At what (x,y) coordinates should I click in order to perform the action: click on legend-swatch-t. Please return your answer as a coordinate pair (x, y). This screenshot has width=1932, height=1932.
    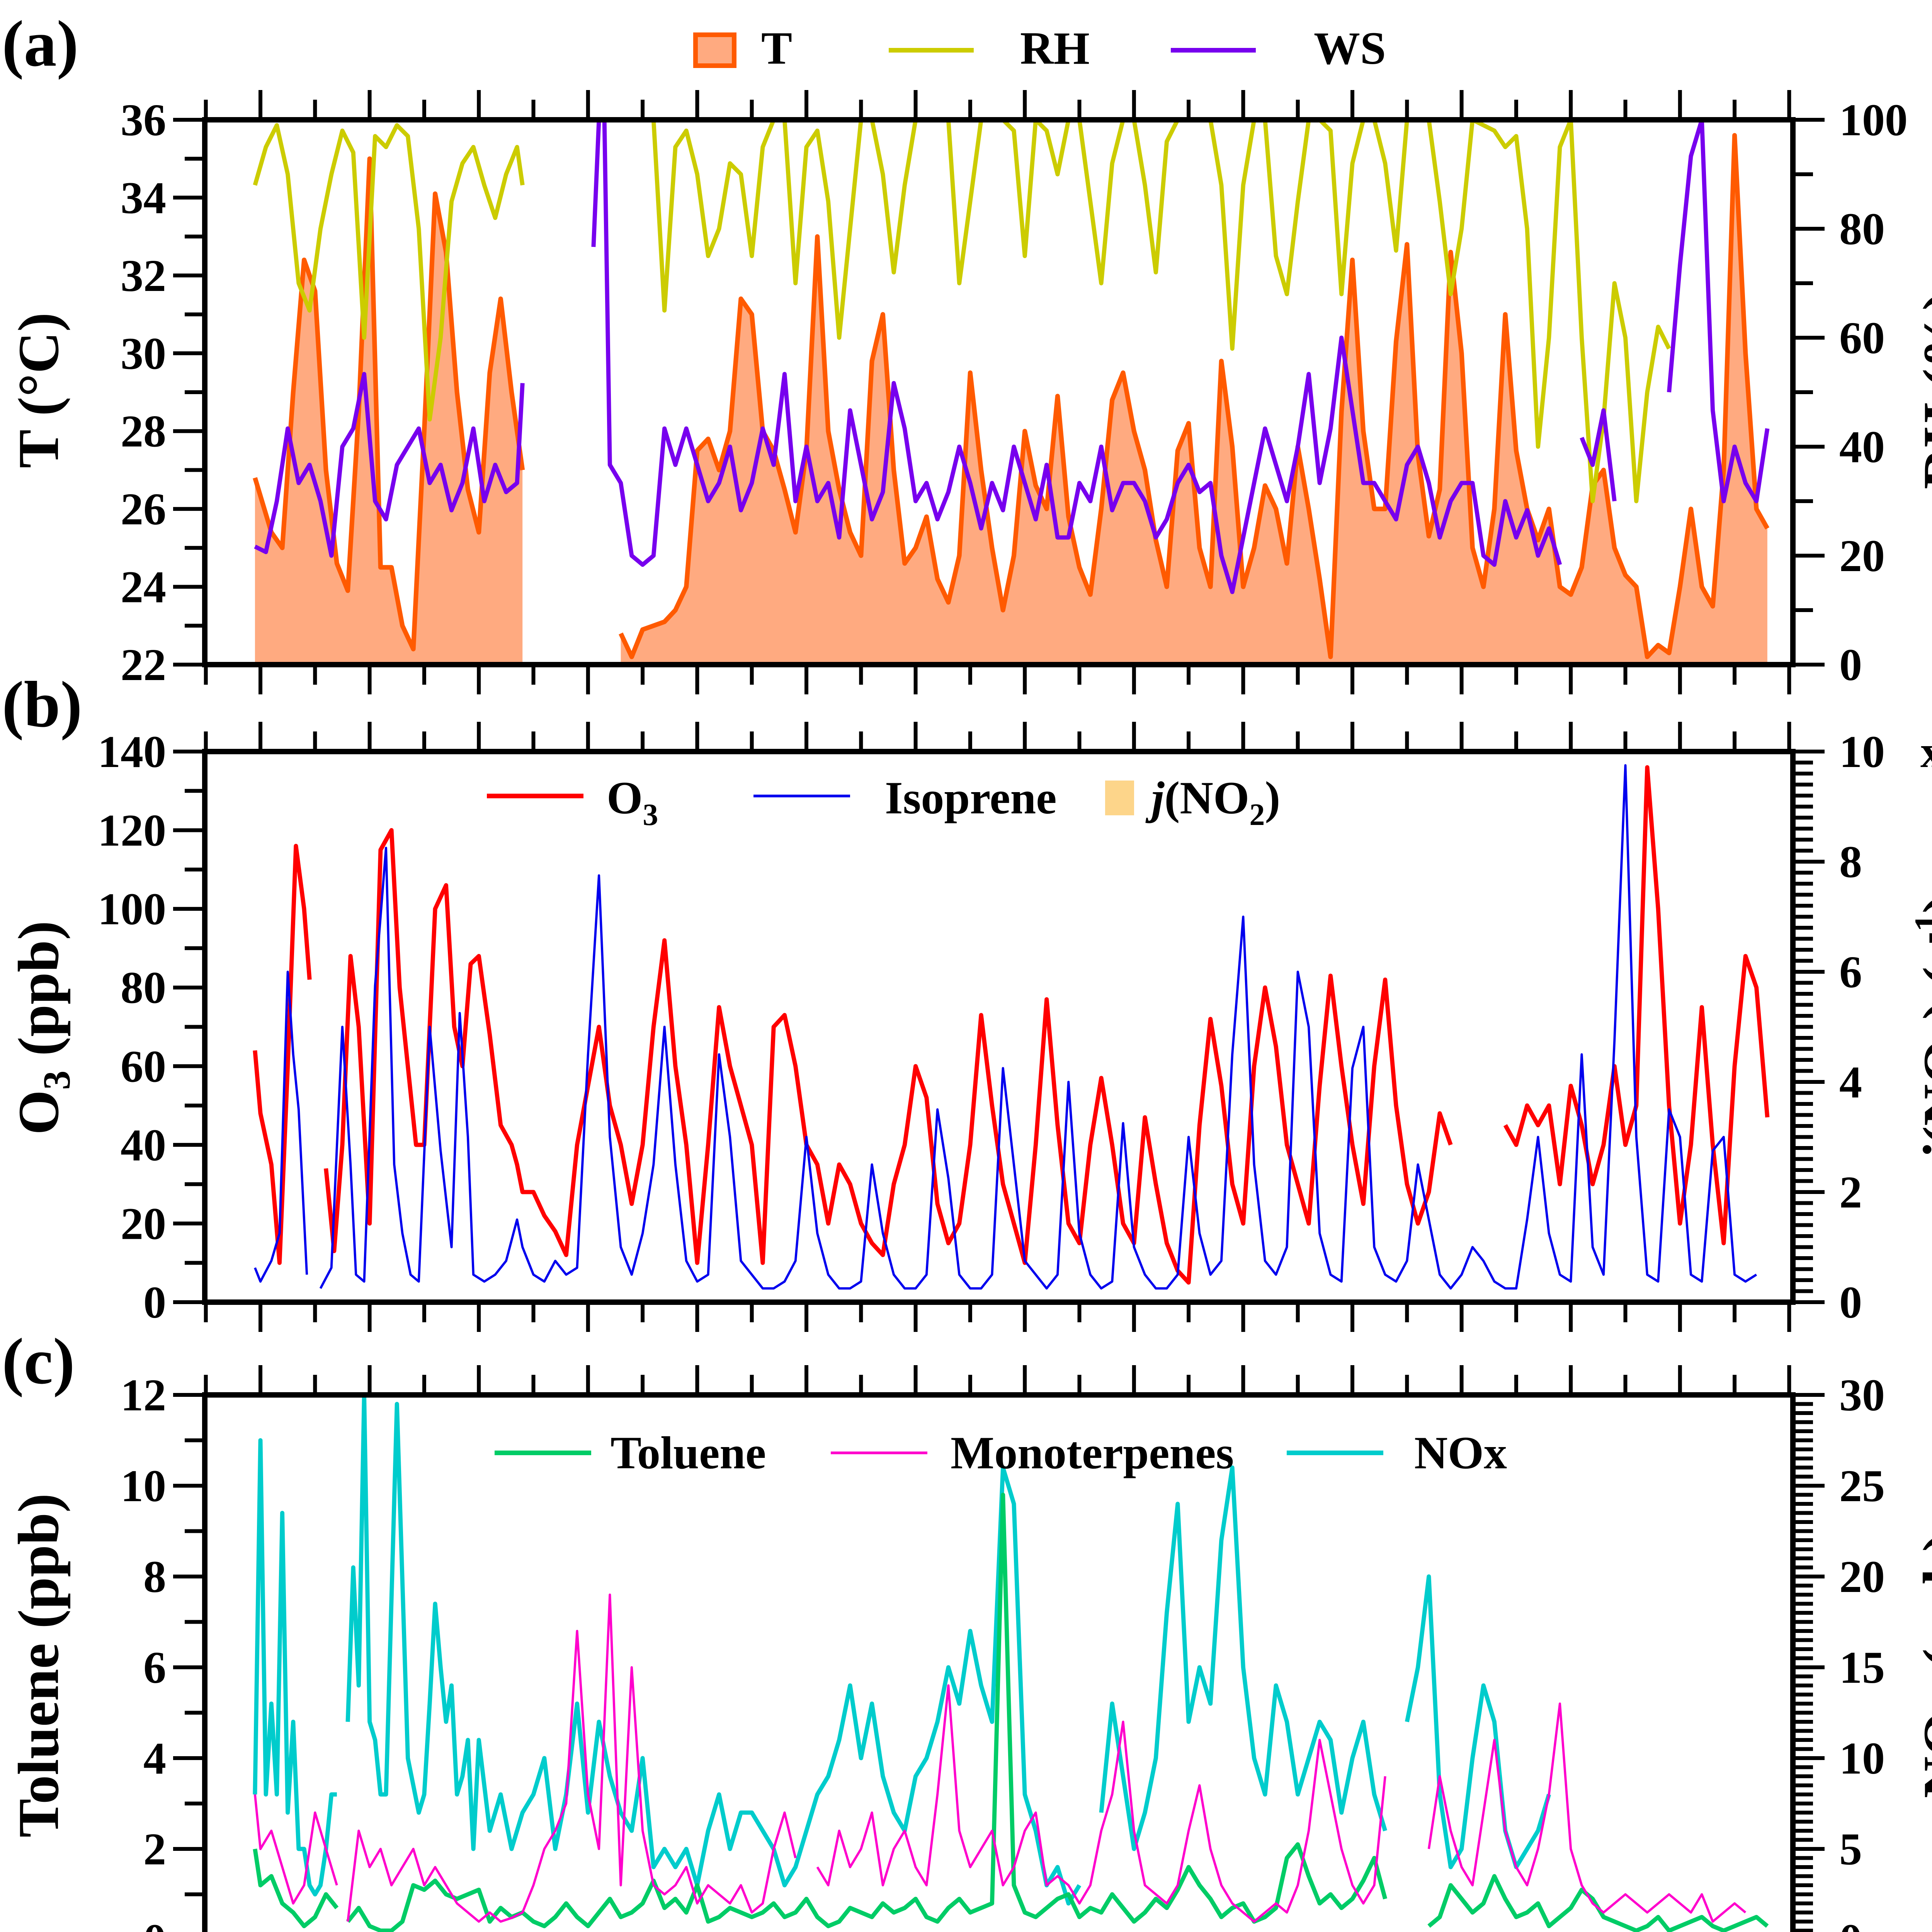
    Looking at the image, I should click on (714, 50).